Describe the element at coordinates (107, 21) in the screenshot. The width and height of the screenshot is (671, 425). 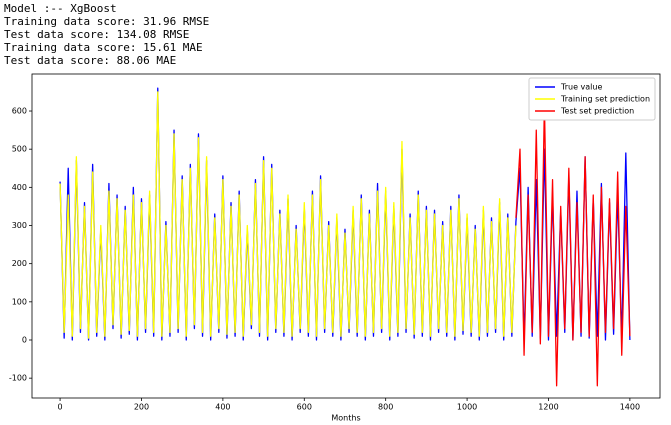
I see `output-line: Training data score: 31.96 RMSE` at that location.